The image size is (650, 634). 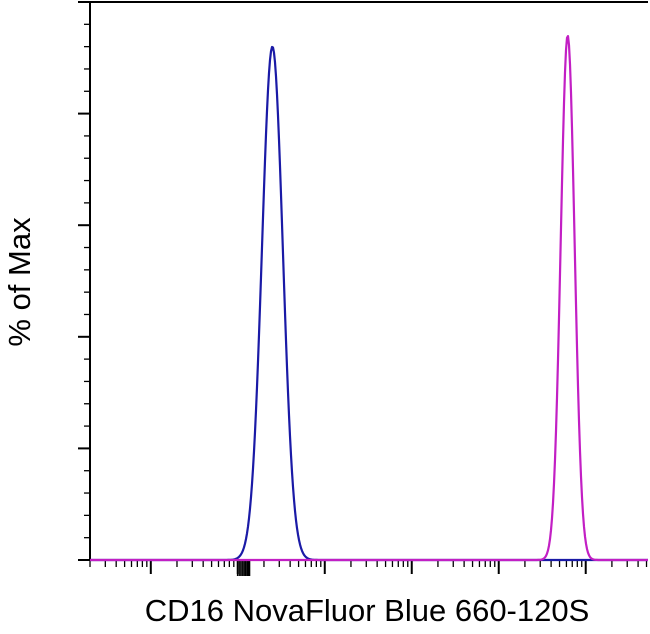 What do you see at coordinates (367, 610) in the screenshot?
I see `x-axis-title: CD16 NovaFluor Blue 660-120S` at bounding box center [367, 610].